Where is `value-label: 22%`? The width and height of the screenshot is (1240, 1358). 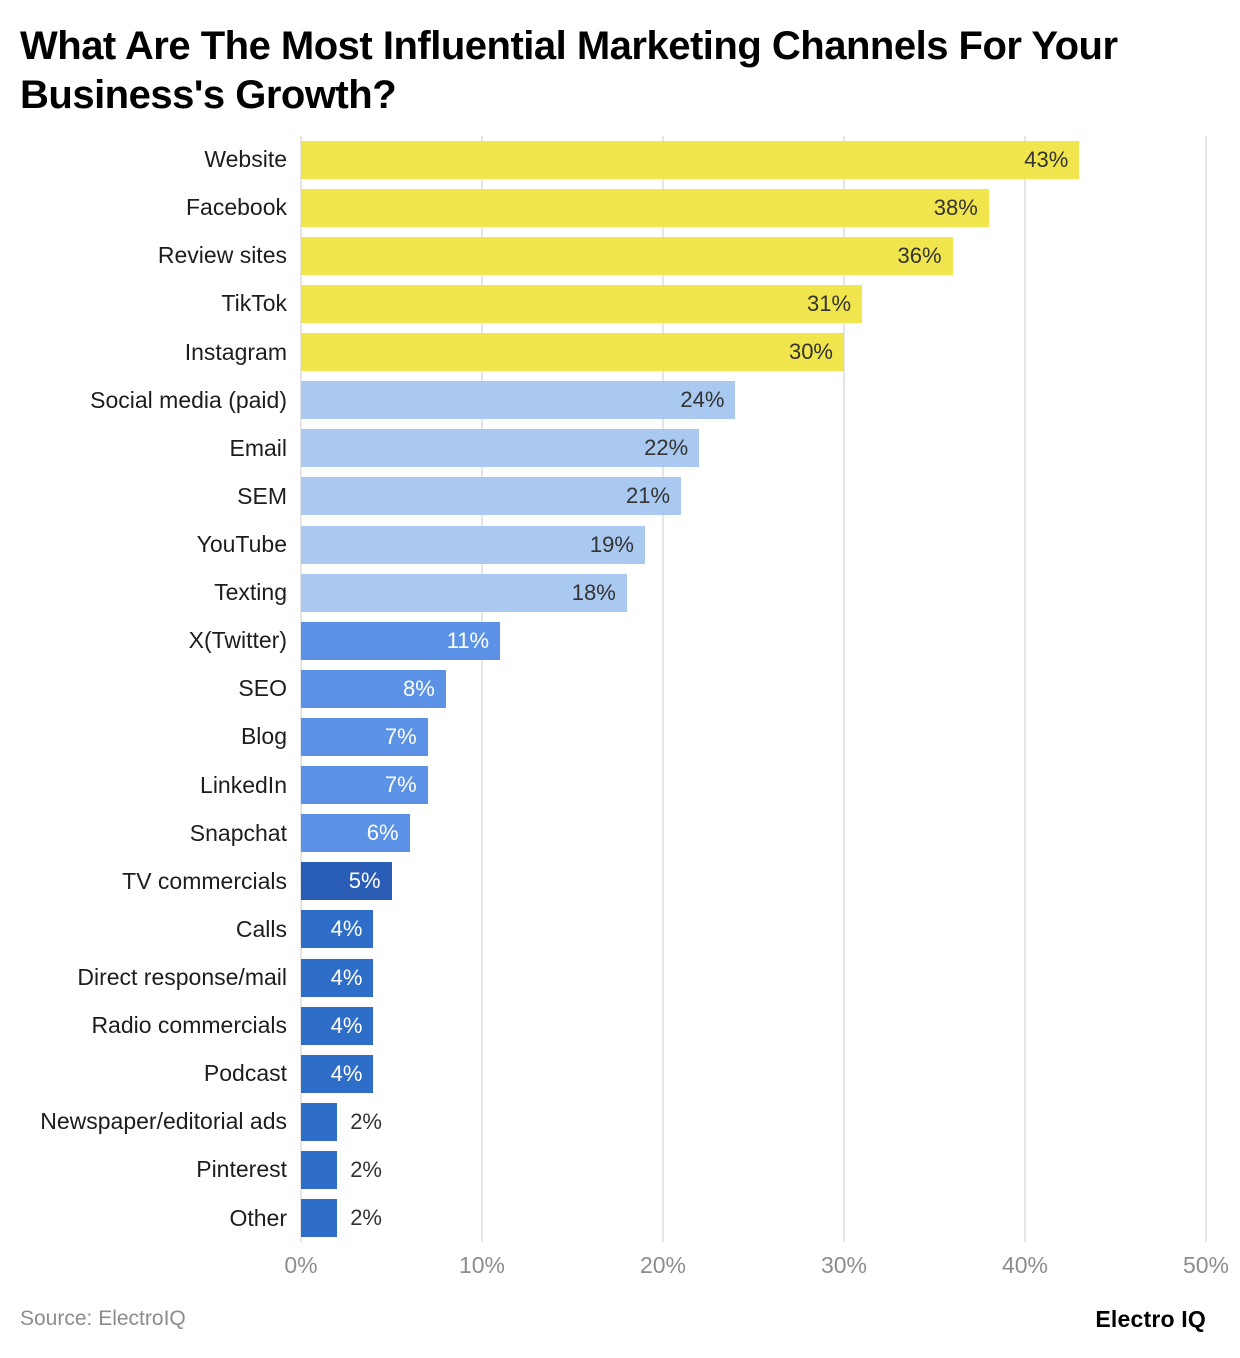 value-label: 22% is located at coordinates (666, 448).